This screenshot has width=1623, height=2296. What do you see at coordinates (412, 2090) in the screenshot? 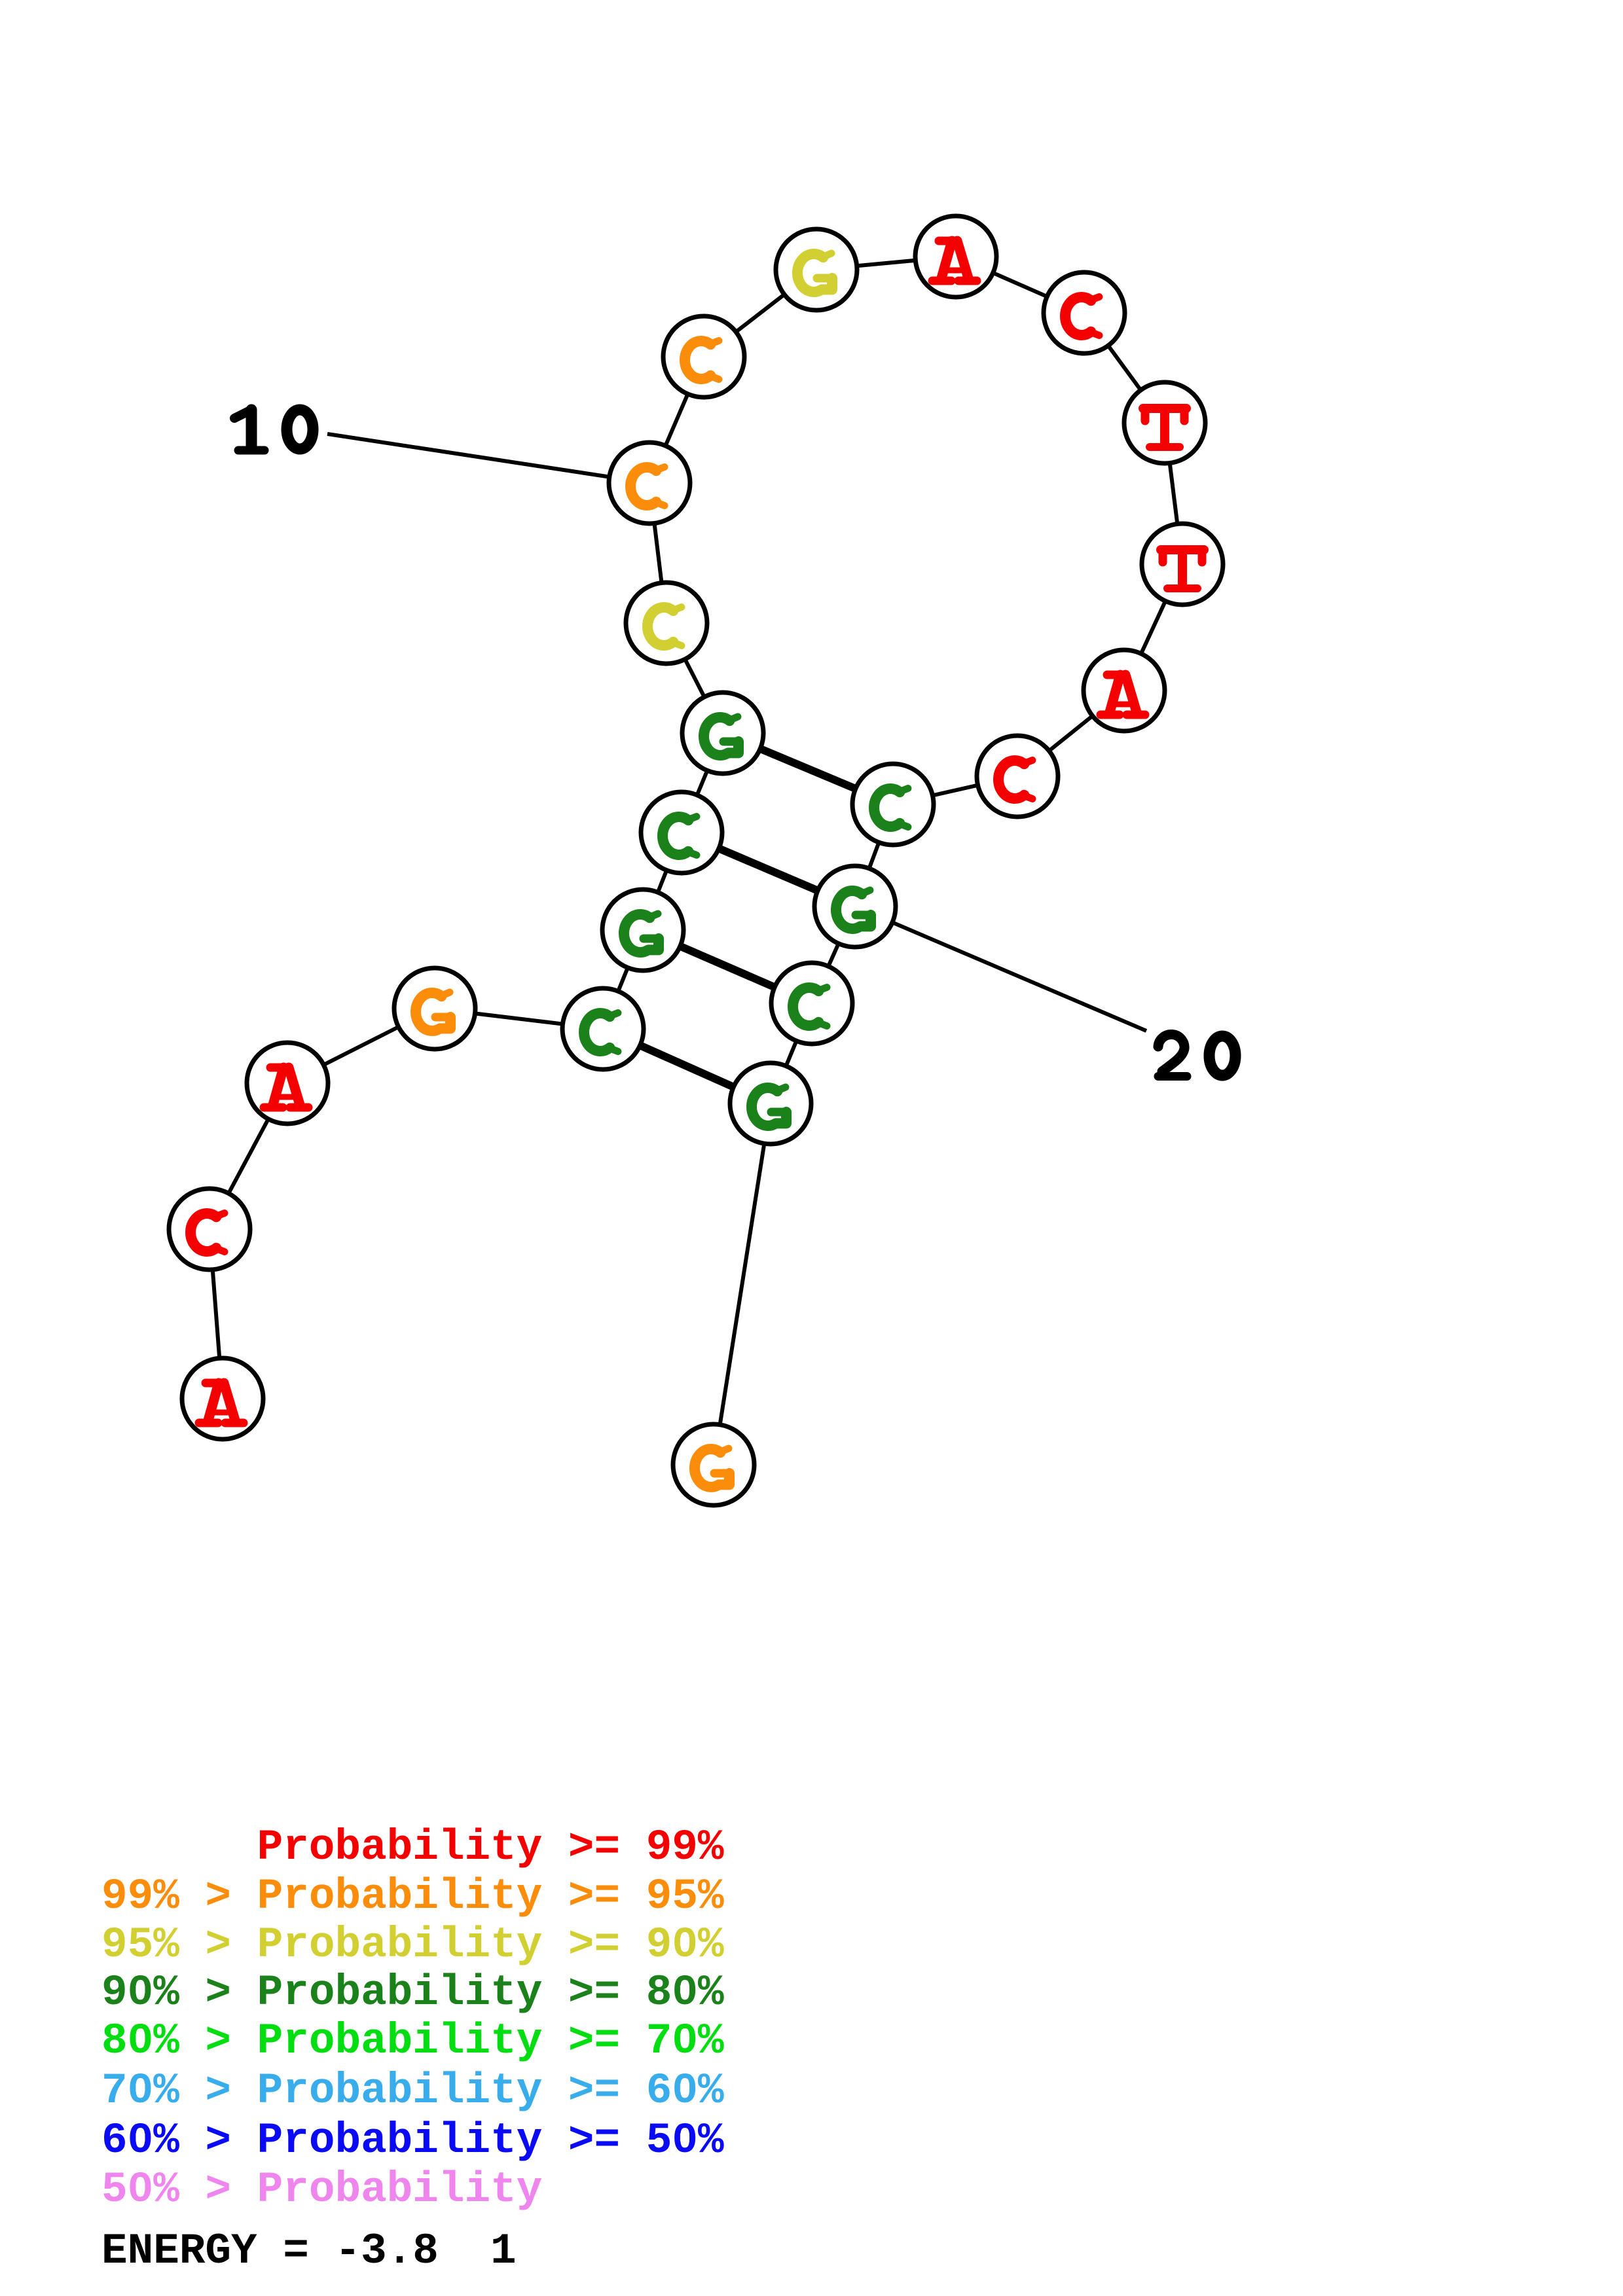
I see `svg-text: 70% > Probability >= 60%` at bounding box center [412, 2090].